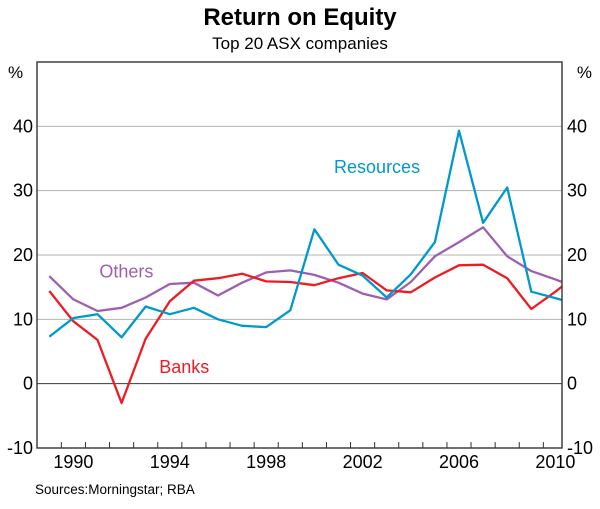  Describe the element at coordinates (363, 462) in the screenshot. I see `x-tick-label: 2002` at that location.